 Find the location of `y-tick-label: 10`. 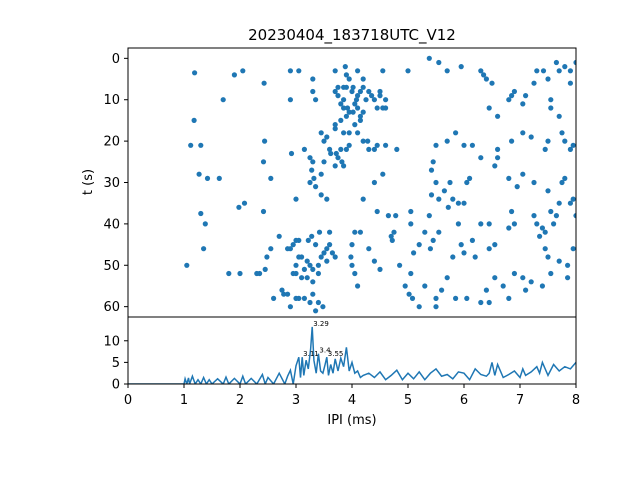

y-tick-label: 10 is located at coordinates (111, 341).